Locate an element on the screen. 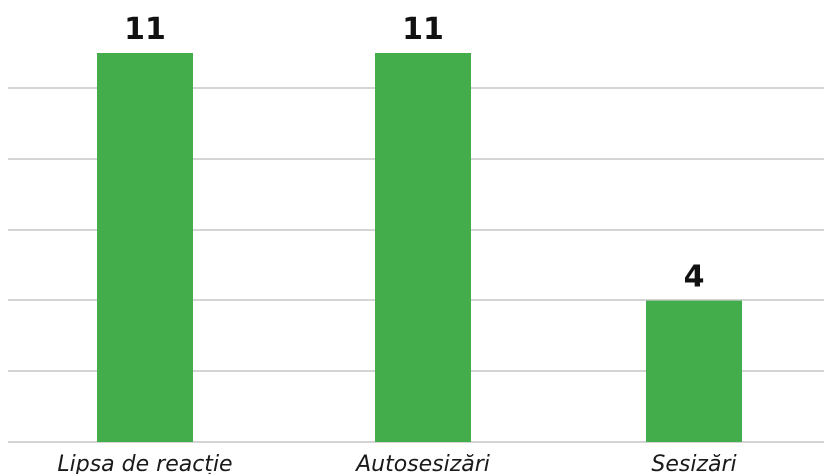 This screenshot has height=474, width=824. category-label: Sesizări is located at coordinates (693, 463).